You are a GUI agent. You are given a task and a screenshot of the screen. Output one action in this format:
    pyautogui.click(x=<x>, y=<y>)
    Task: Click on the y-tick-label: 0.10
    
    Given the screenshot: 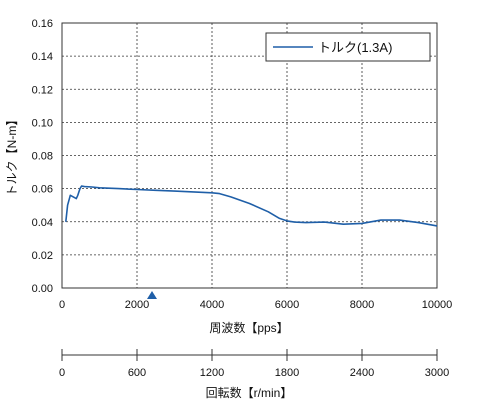 What is the action you would take?
    pyautogui.click(x=42, y=123)
    